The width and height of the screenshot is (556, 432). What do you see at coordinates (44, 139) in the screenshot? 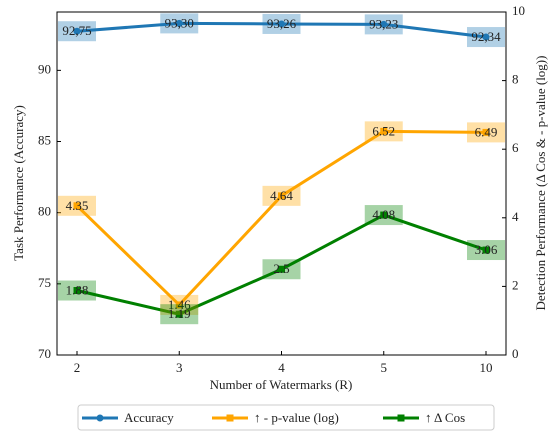
I see `y-tick-label: 85` at bounding box center [44, 139].